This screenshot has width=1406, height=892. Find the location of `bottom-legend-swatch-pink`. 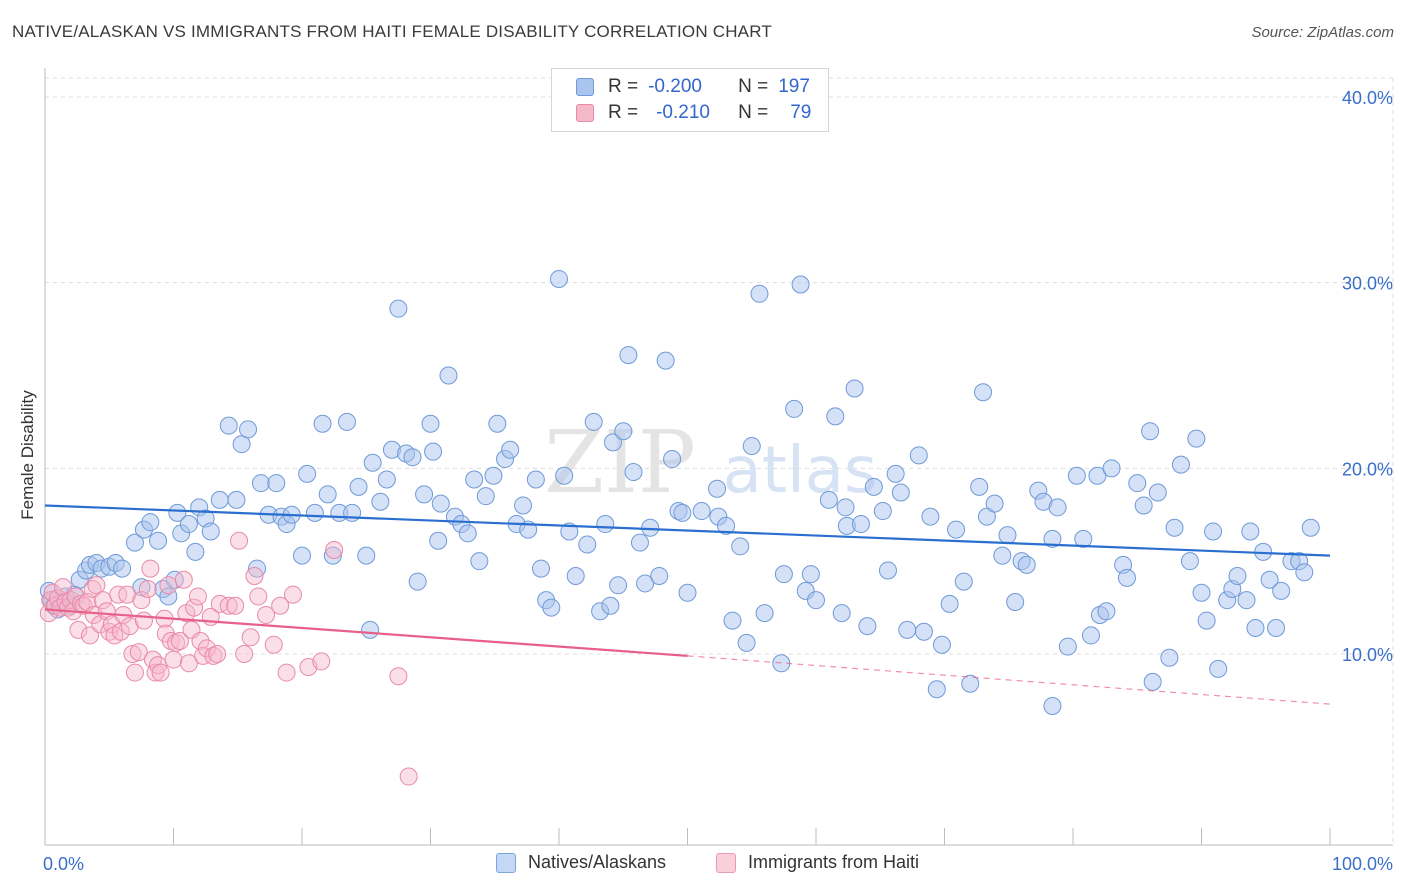

bottom-legend-swatch-pink is located at coordinates (726, 862).